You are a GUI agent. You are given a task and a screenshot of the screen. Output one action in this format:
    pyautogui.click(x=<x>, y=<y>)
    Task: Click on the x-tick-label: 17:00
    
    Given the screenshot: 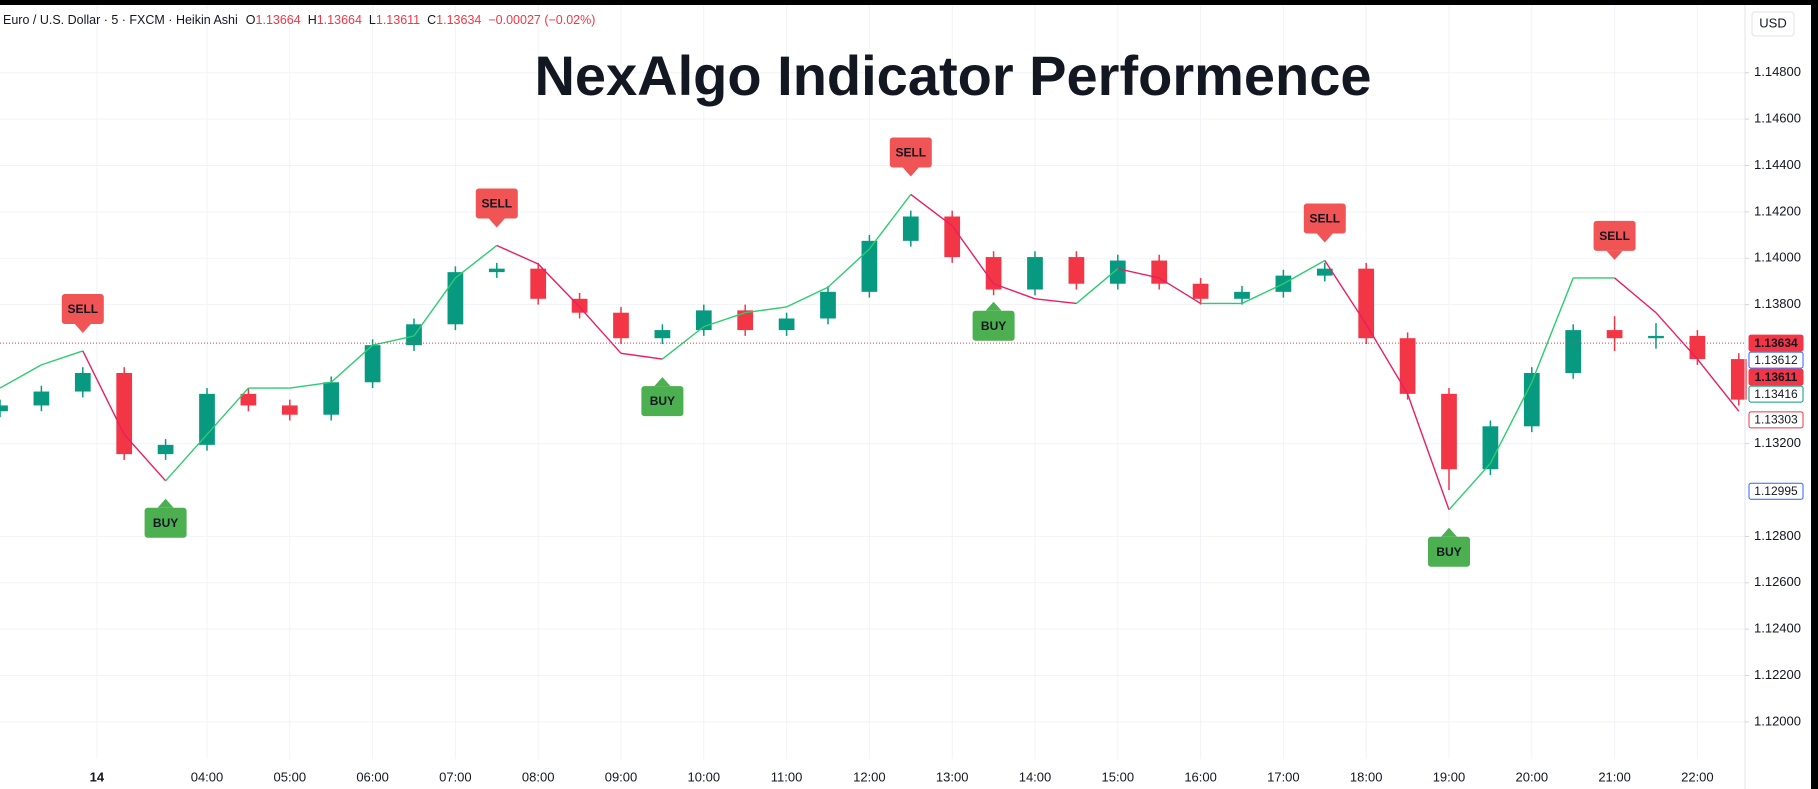 What is the action you would take?
    pyautogui.click(x=1283, y=776)
    